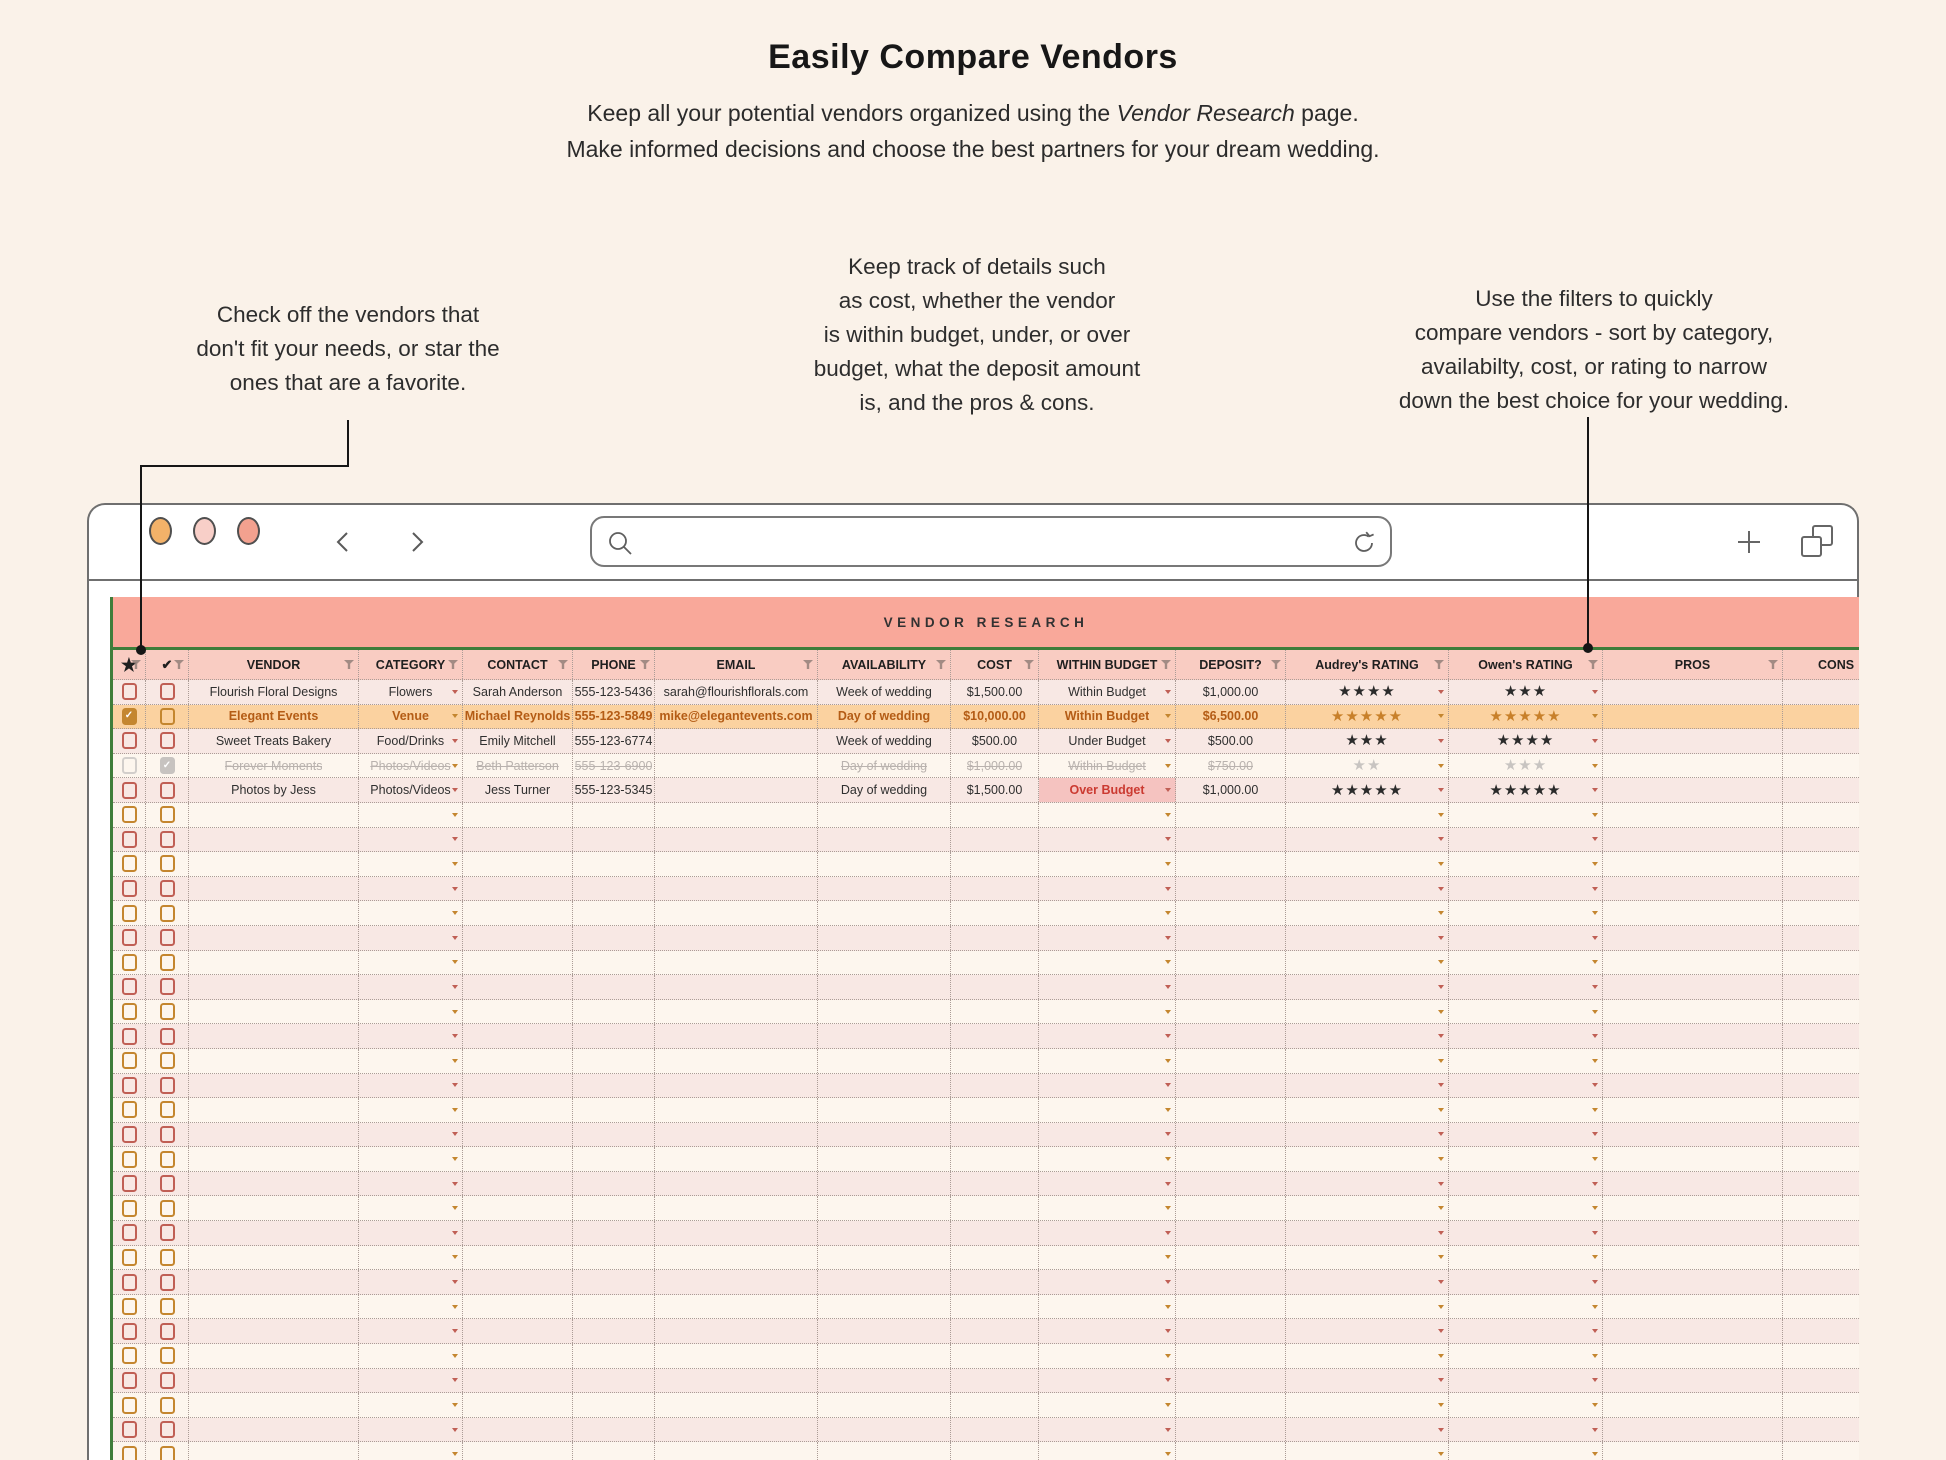 The image size is (1946, 1460). Describe the element at coordinates (884, 664) in the screenshot. I see `column-header-availability: AVAILABILITY` at that location.